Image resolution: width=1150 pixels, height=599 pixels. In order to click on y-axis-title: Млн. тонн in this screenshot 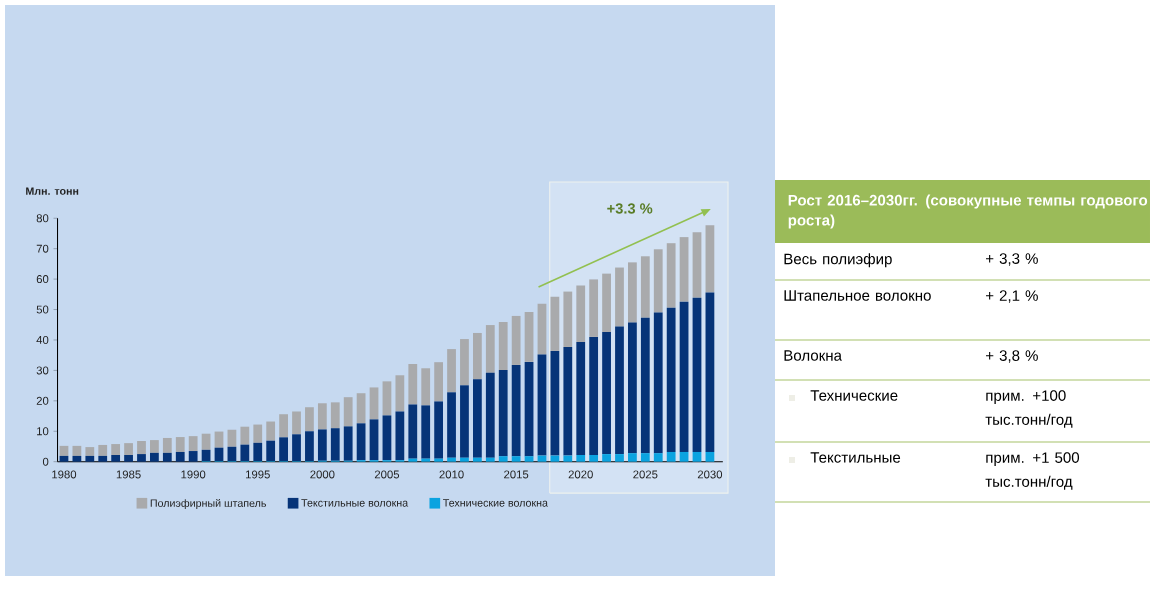, I will do `click(52, 191)`.